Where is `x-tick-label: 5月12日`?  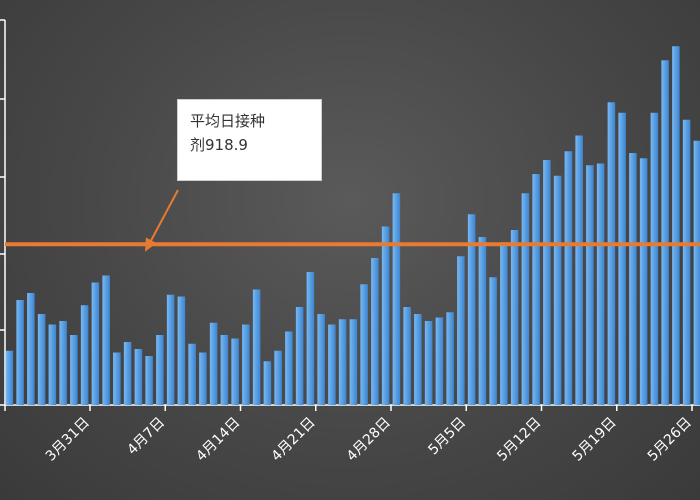
x-tick-label: 5月12日 is located at coordinates (519, 440).